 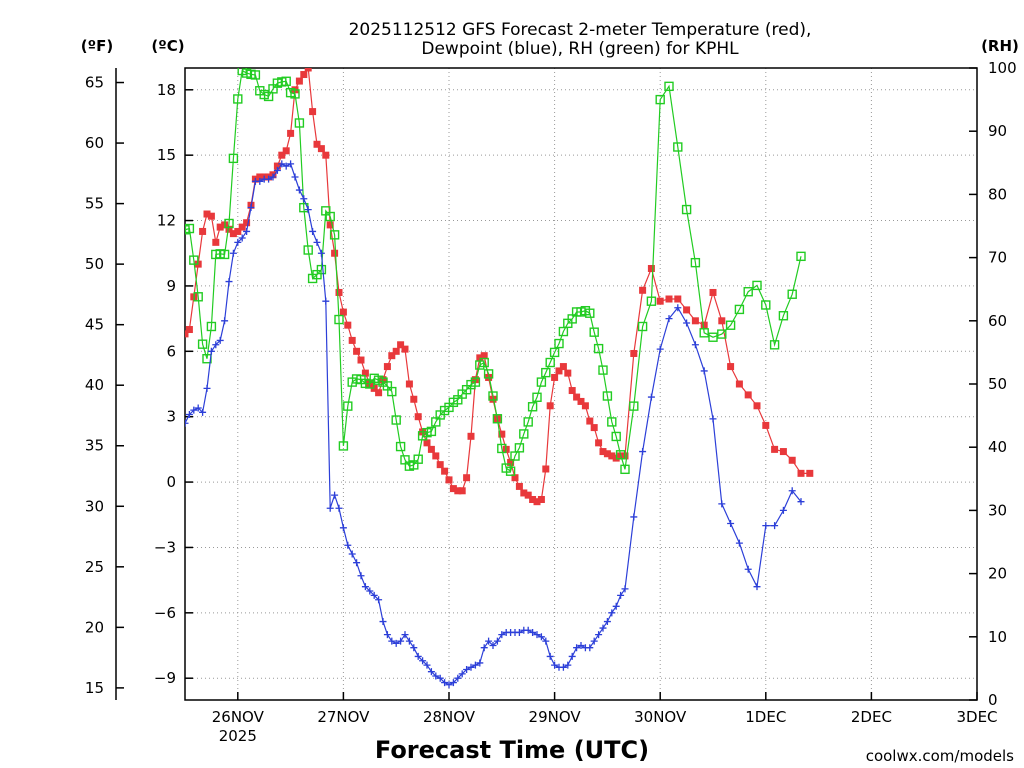 What do you see at coordinates (449, 717) in the screenshot?
I see `x-tick-label: 28NOV` at bounding box center [449, 717].